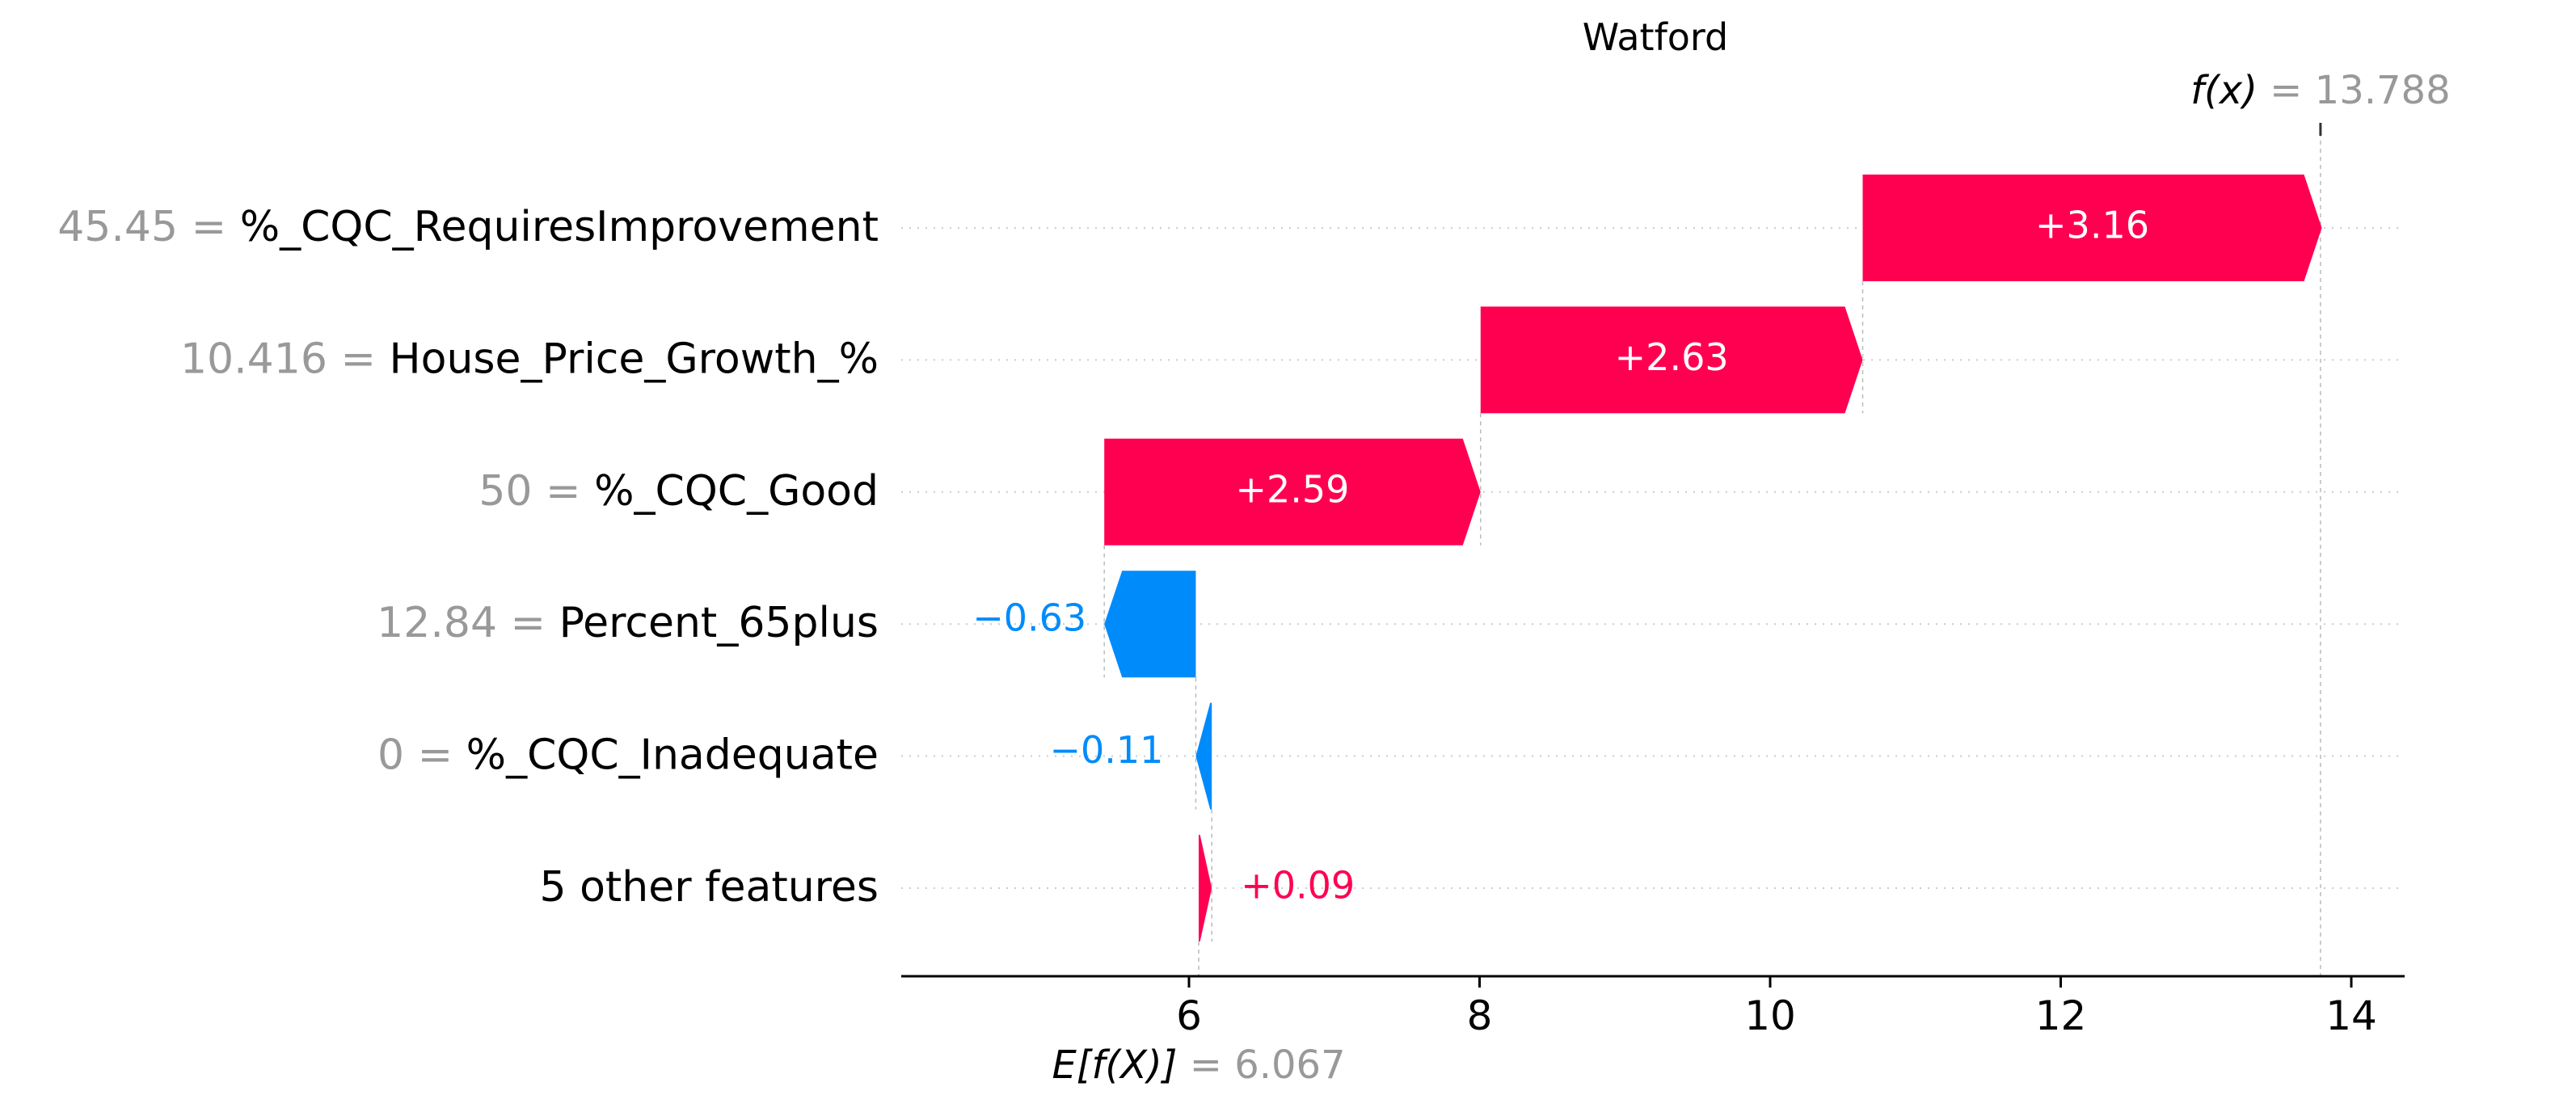 This screenshot has width=2576, height=1112. What do you see at coordinates (1770, 1016) in the screenshot?
I see `x-tick-label: 10` at bounding box center [1770, 1016].